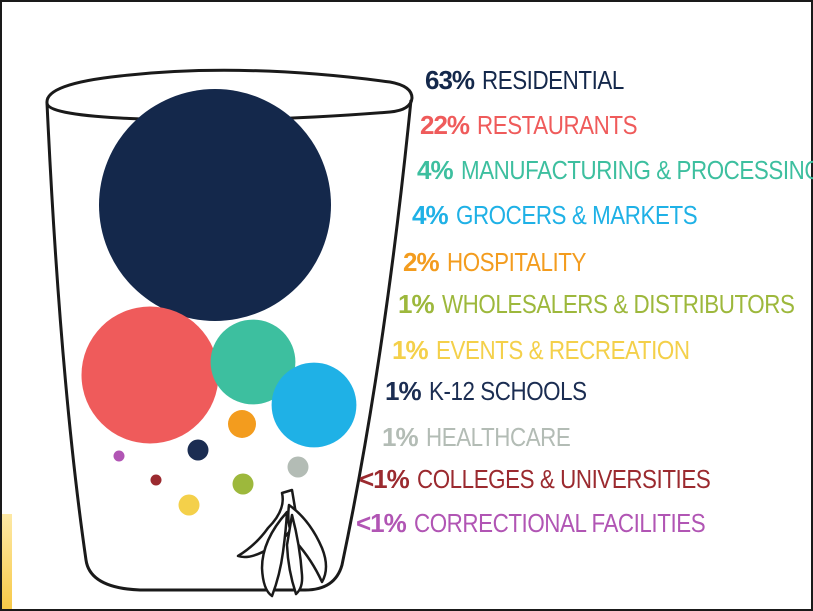 The image size is (813, 611). Describe the element at coordinates (150, 375) in the screenshot. I see `bubble-restaurants` at that location.